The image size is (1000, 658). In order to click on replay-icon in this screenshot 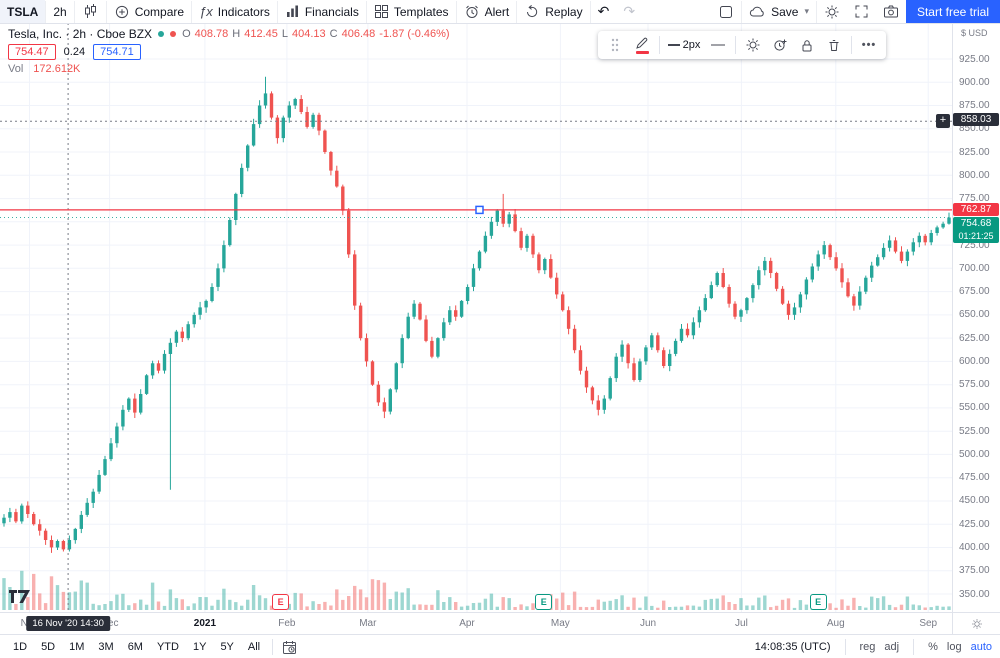, I will do `click(532, 12)`.